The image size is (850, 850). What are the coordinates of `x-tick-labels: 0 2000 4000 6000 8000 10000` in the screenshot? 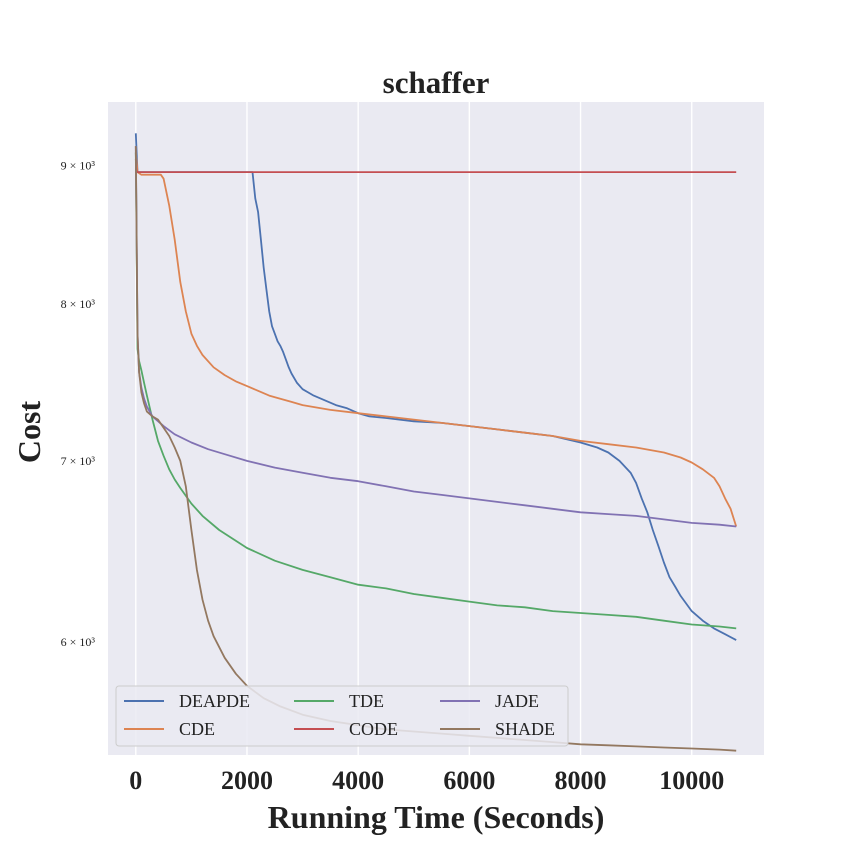 It's located at (426, 780).